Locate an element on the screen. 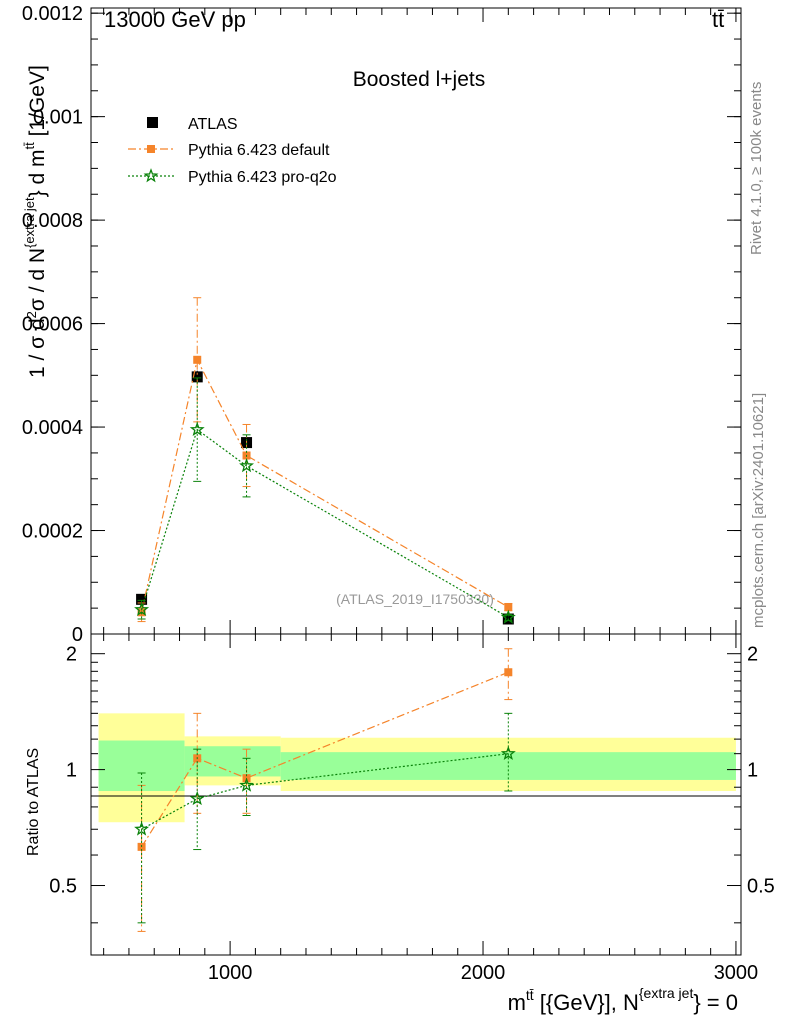 The height and width of the screenshot is (1024, 786). main-y-tick-label: 0.001 is located at coordinates (58, 118).